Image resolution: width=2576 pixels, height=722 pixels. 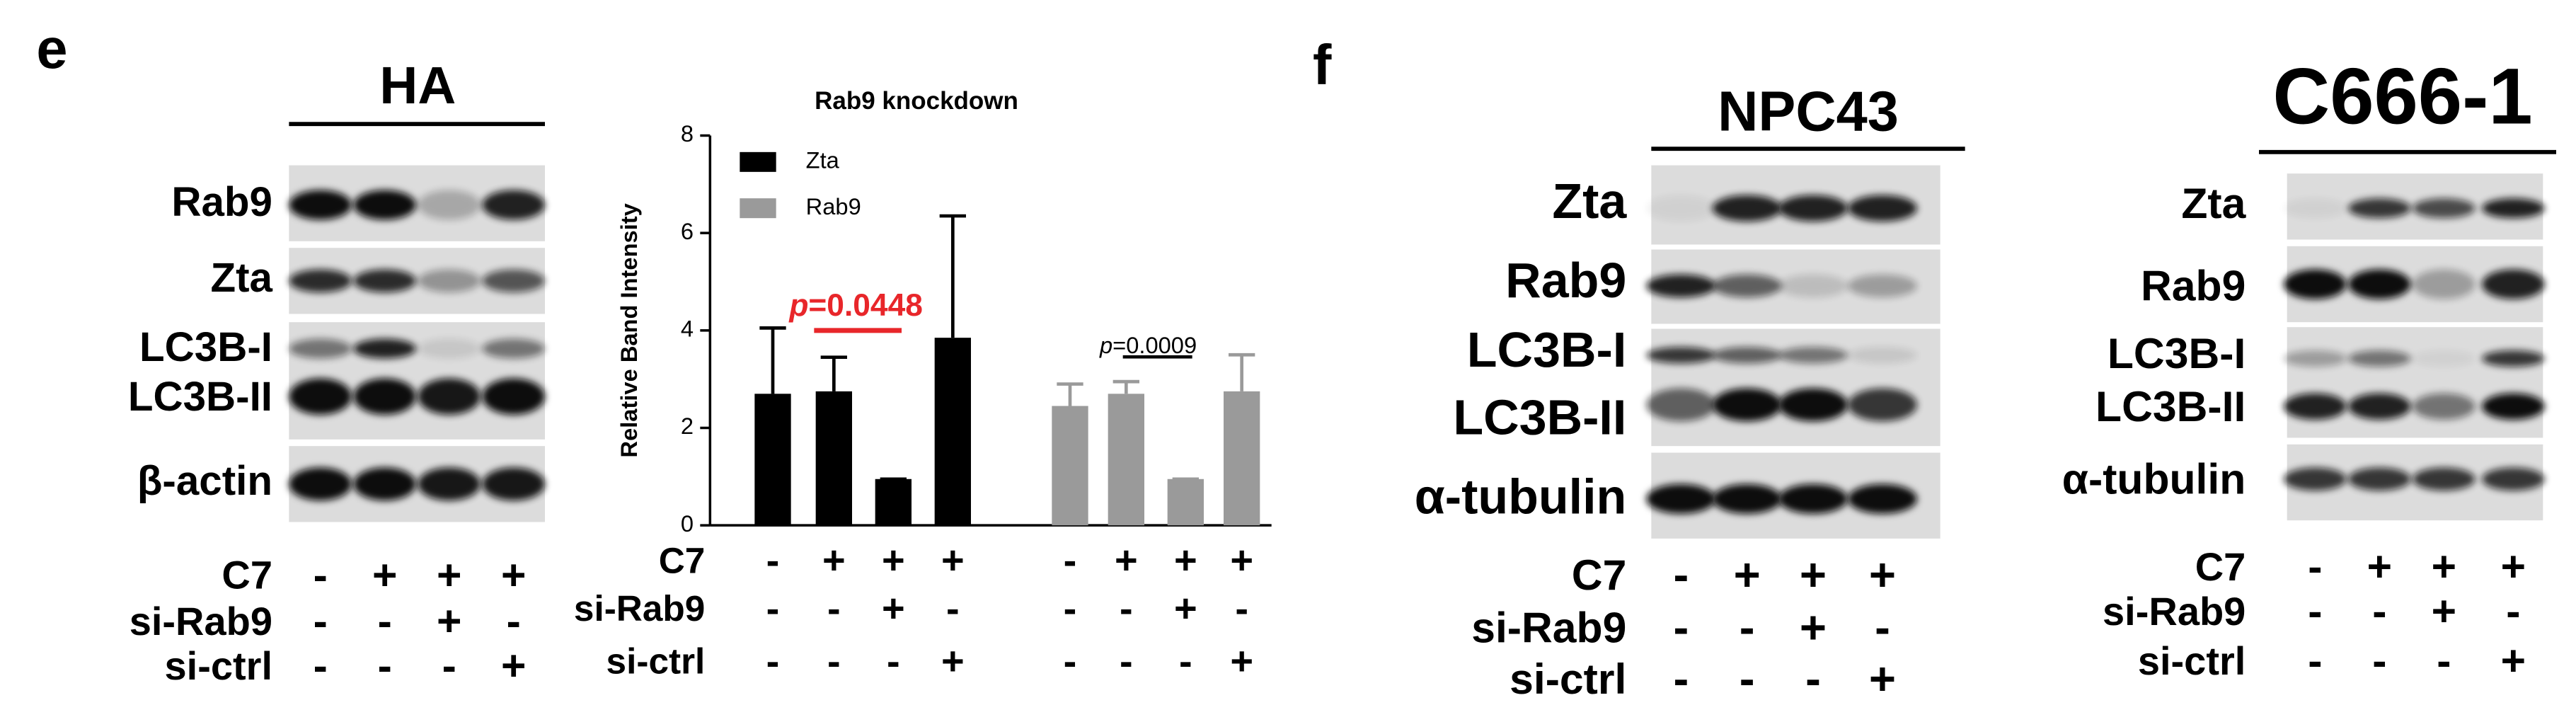 What do you see at coordinates (688, 231) in the screenshot?
I see `y-tick-label: 6` at bounding box center [688, 231].